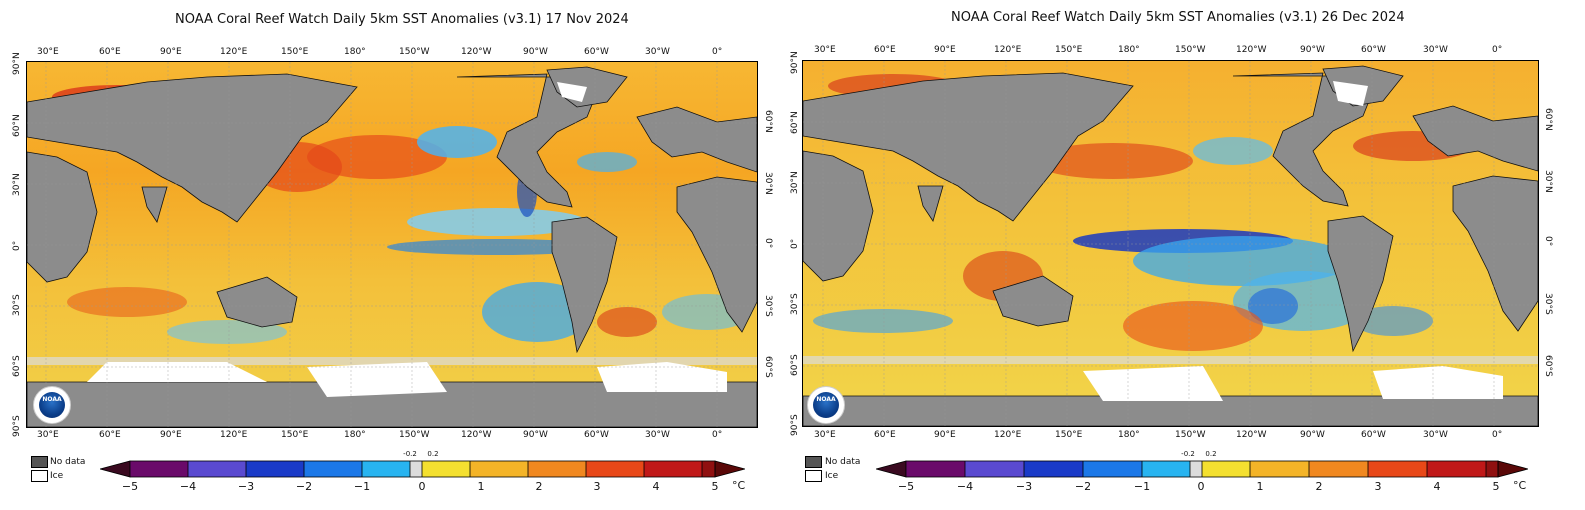 The height and width of the screenshot is (510, 1585). Describe the element at coordinates (1496, 486) in the screenshot. I see `colorbar-tick: 5` at that location.